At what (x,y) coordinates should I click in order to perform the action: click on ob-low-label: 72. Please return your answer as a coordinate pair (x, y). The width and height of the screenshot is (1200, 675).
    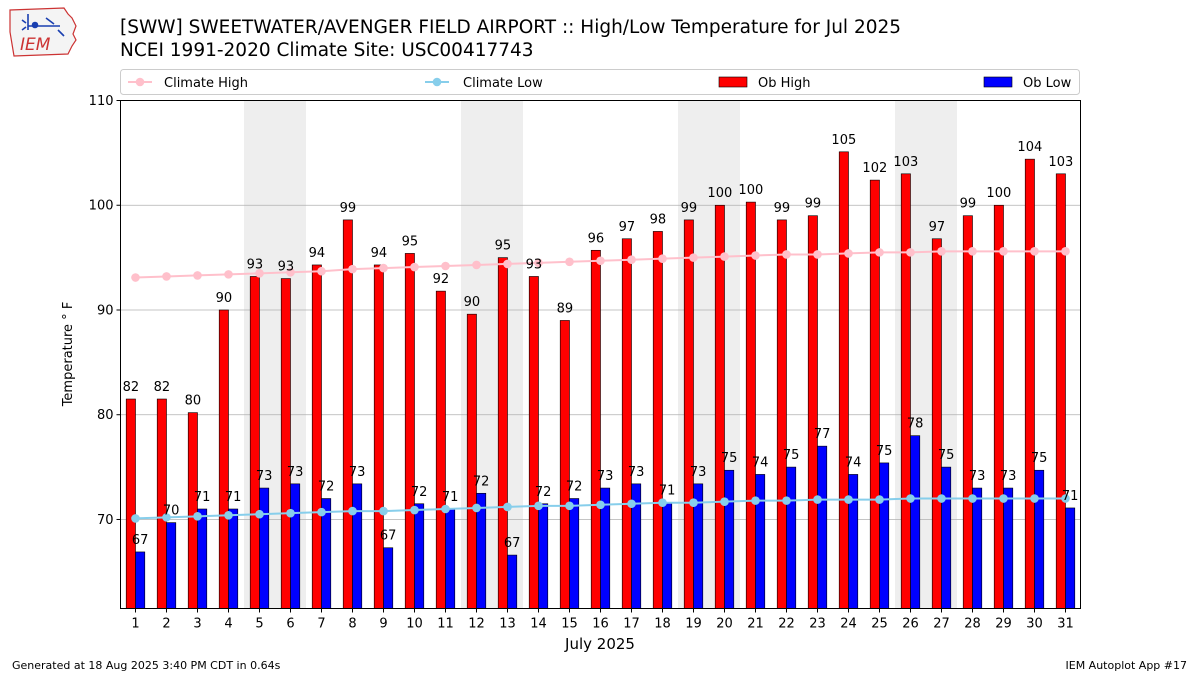
    Looking at the image, I should click on (326, 487).